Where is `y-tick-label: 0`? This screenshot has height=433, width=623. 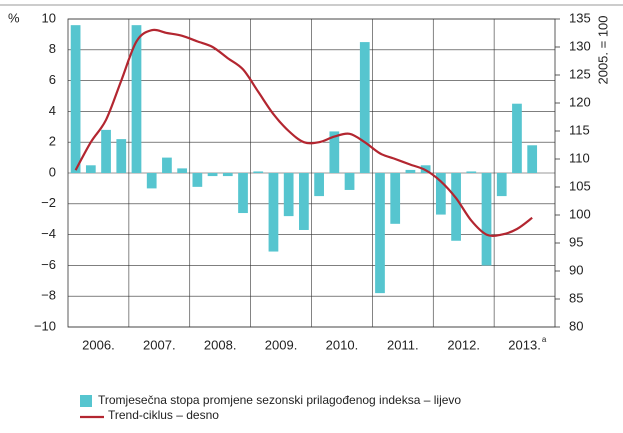 y-tick-label: 0 is located at coordinates (52, 171).